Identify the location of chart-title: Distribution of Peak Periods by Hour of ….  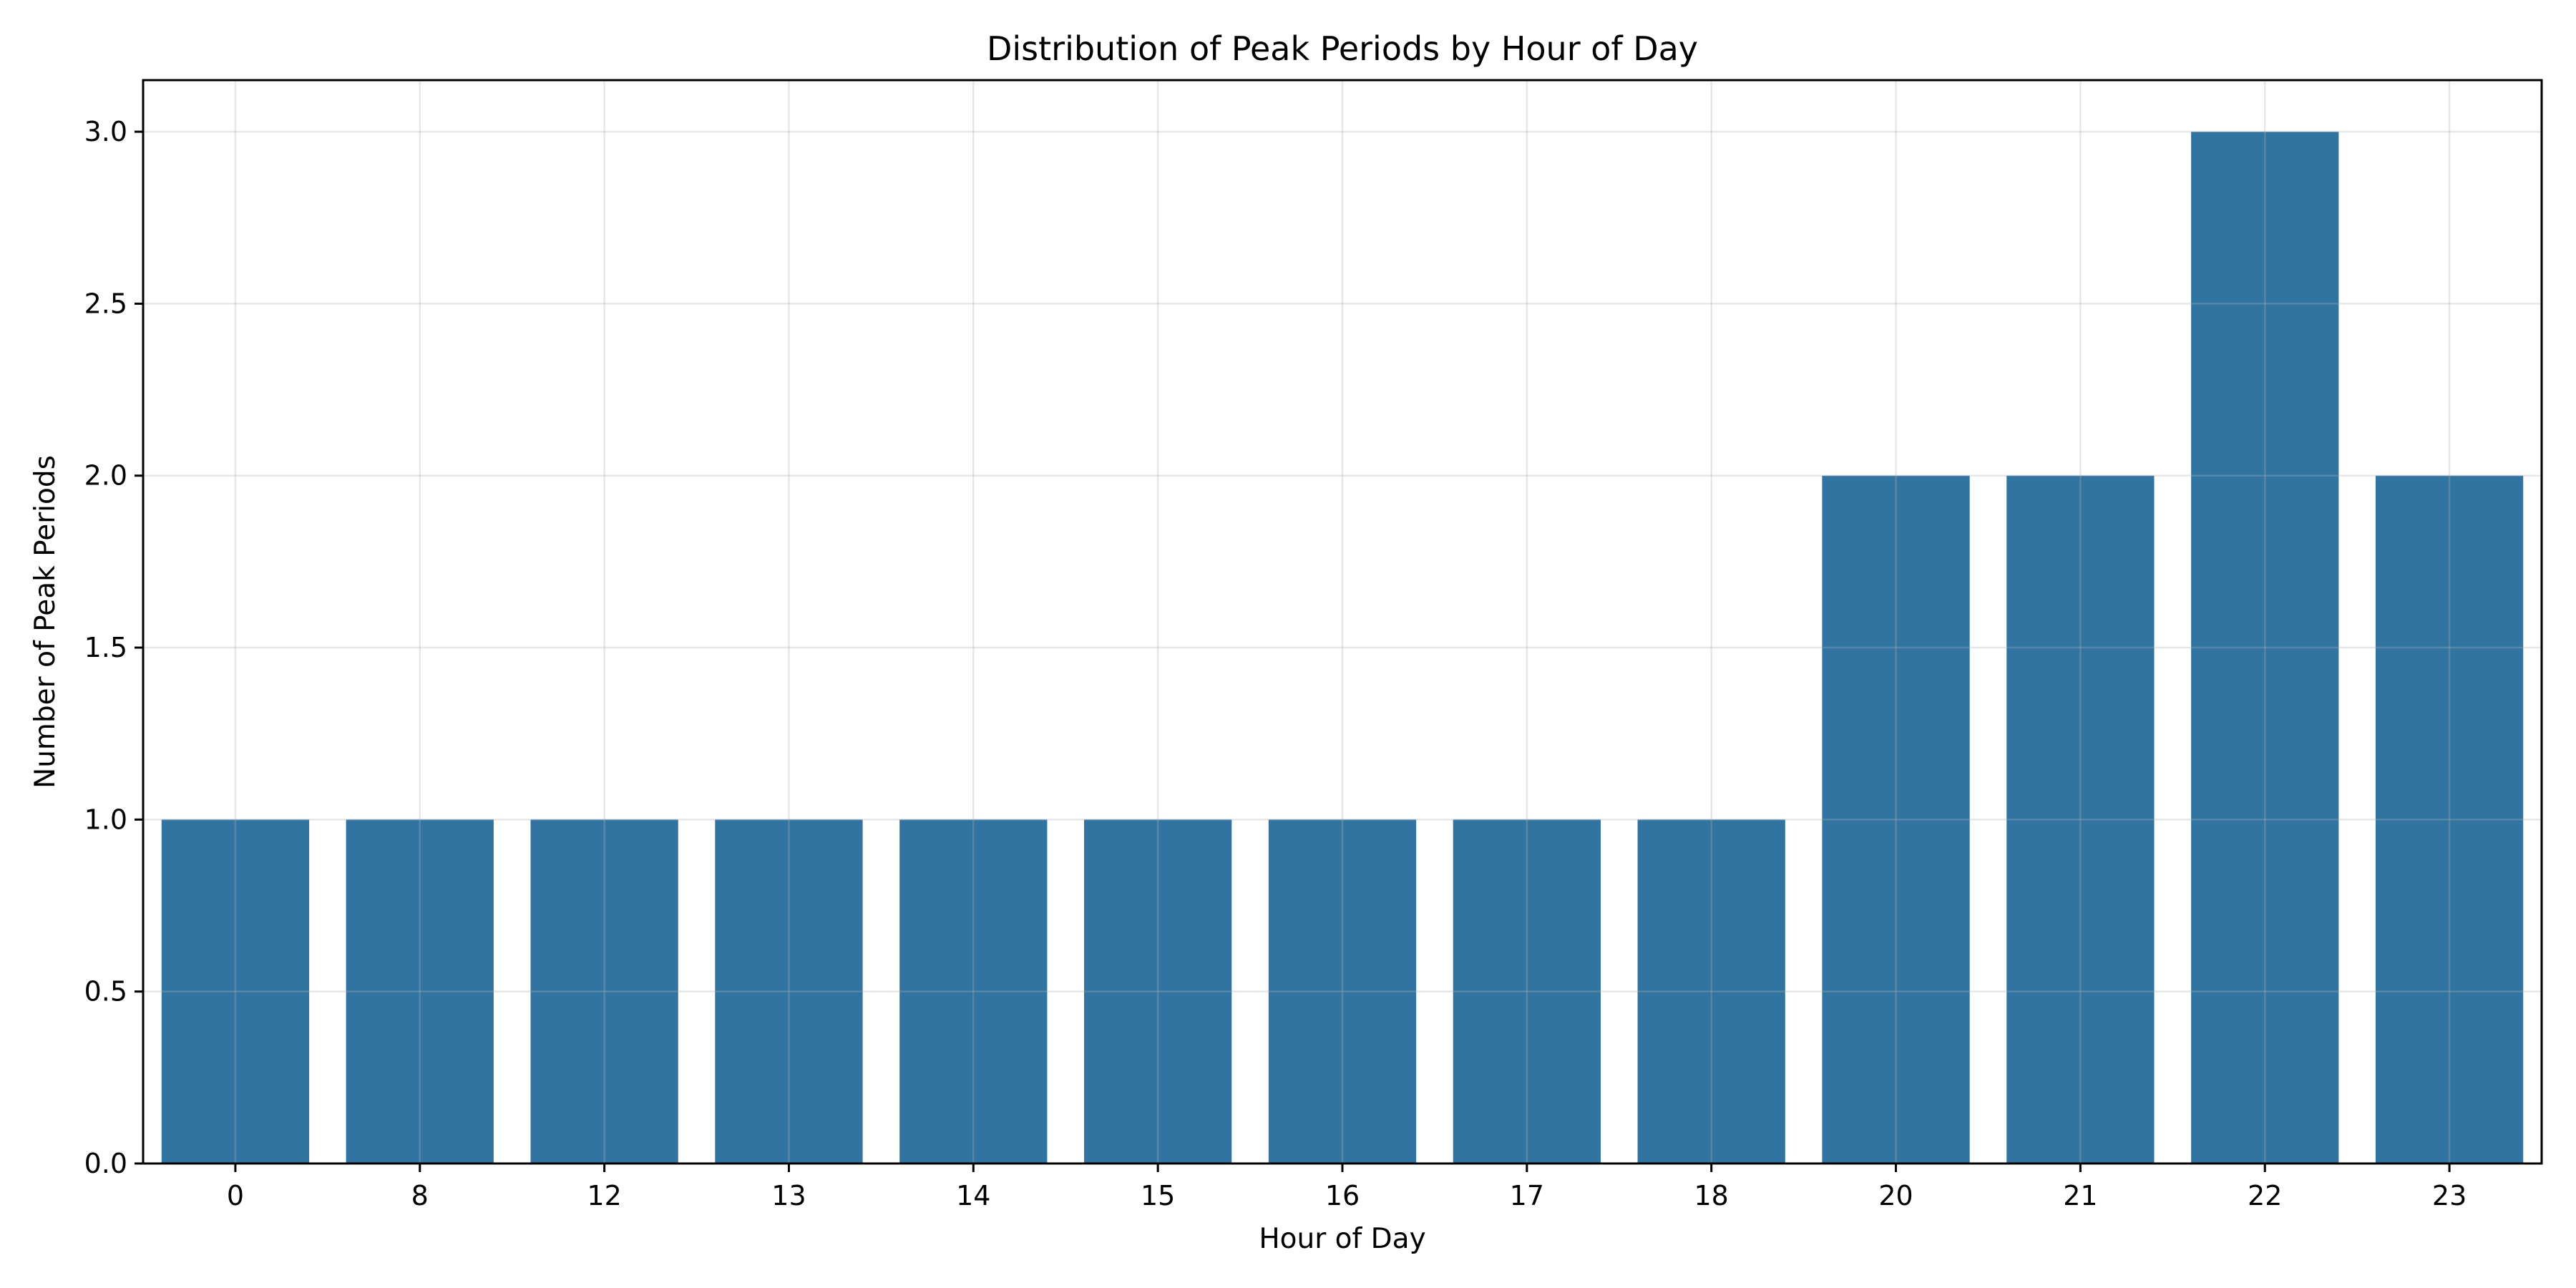
(1342, 48).